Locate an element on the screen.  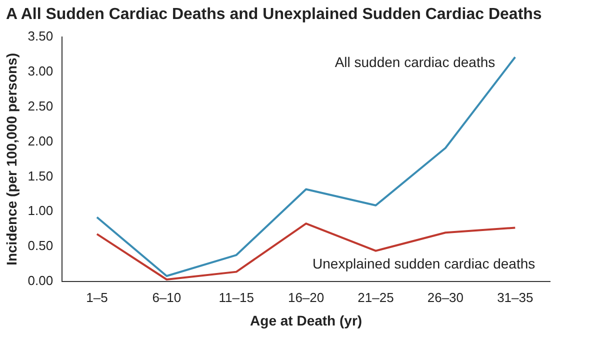
y-axis-title: Incidence (per 100,000 persons) is located at coordinates (11, 159).